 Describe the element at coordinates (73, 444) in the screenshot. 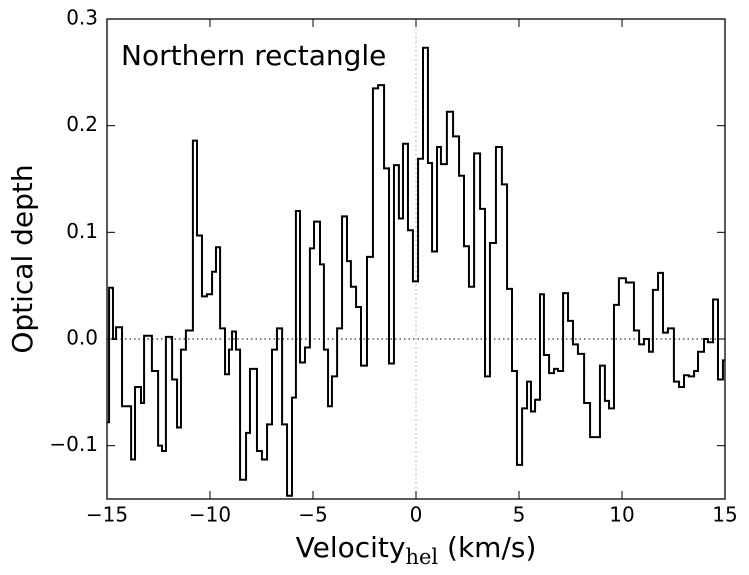

I see `y-tick-label: −0.1` at that location.